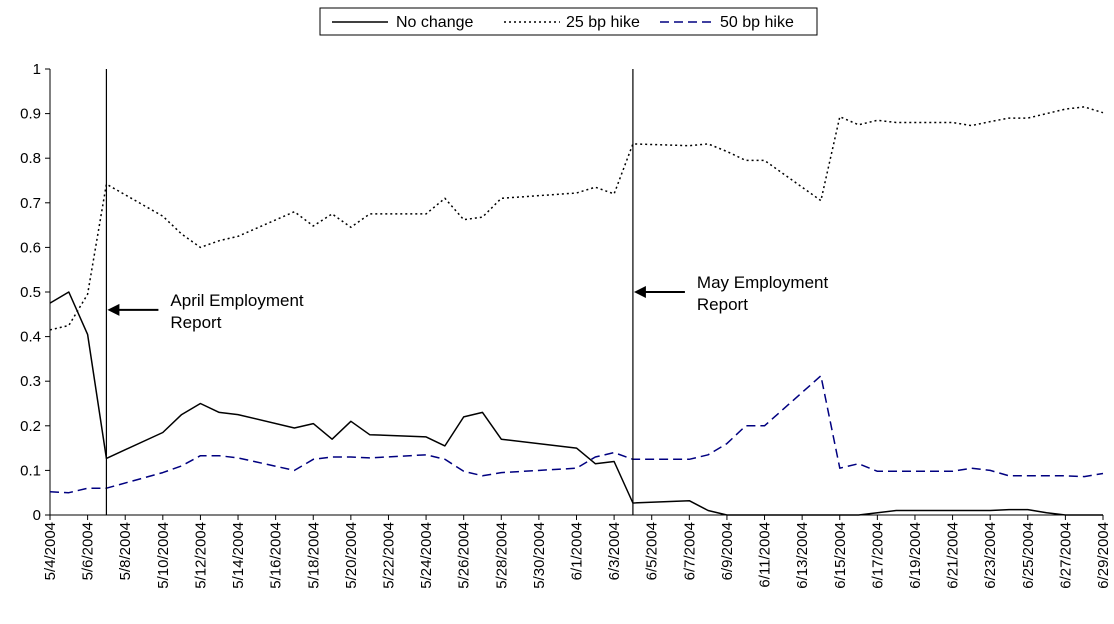 The width and height of the screenshot is (1114, 624). What do you see at coordinates (200, 555) in the screenshot?
I see `x-tick-label: 5/12/2004` at bounding box center [200, 555].